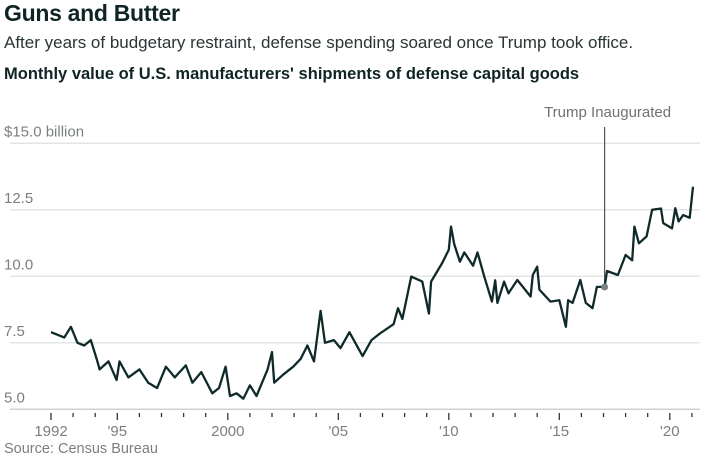 The image size is (710, 462). Describe the element at coordinates (81, 449) in the screenshot. I see `source-note: Source: Census Bureau` at that location.